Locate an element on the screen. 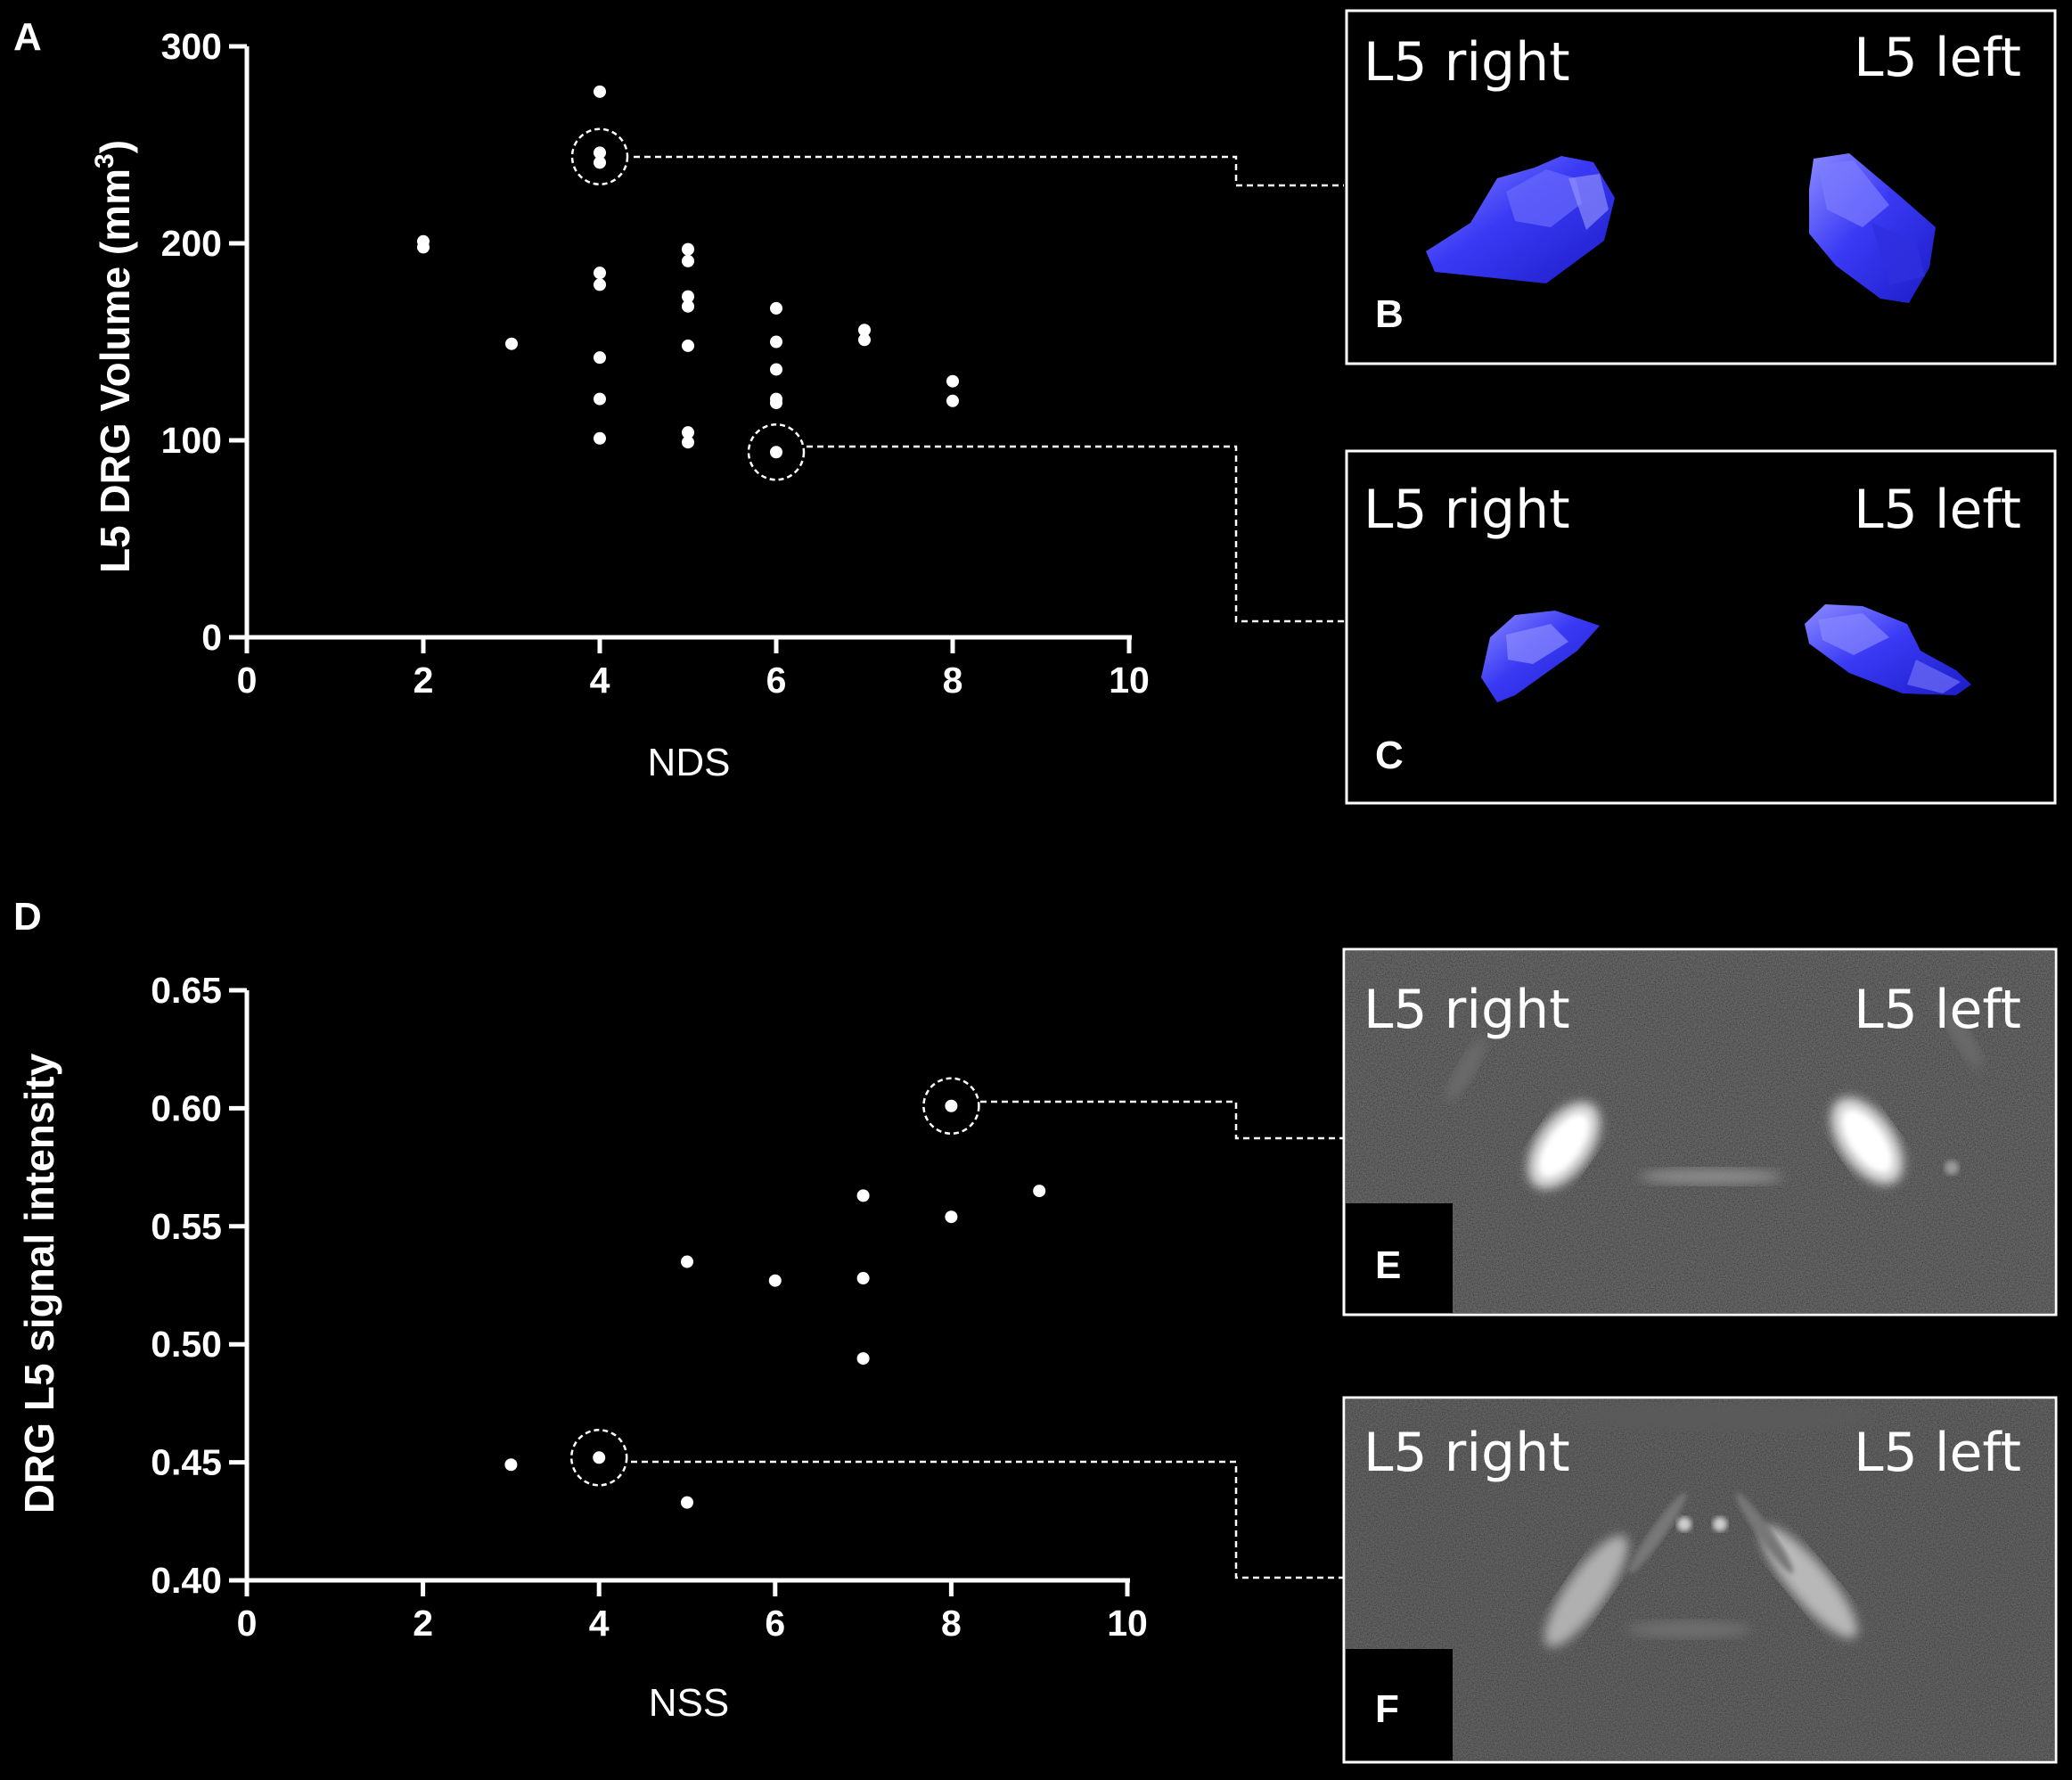 Image resolution: width=2072 pixels, height=1780 pixels. leader-line-b is located at coordinates (989, 171).